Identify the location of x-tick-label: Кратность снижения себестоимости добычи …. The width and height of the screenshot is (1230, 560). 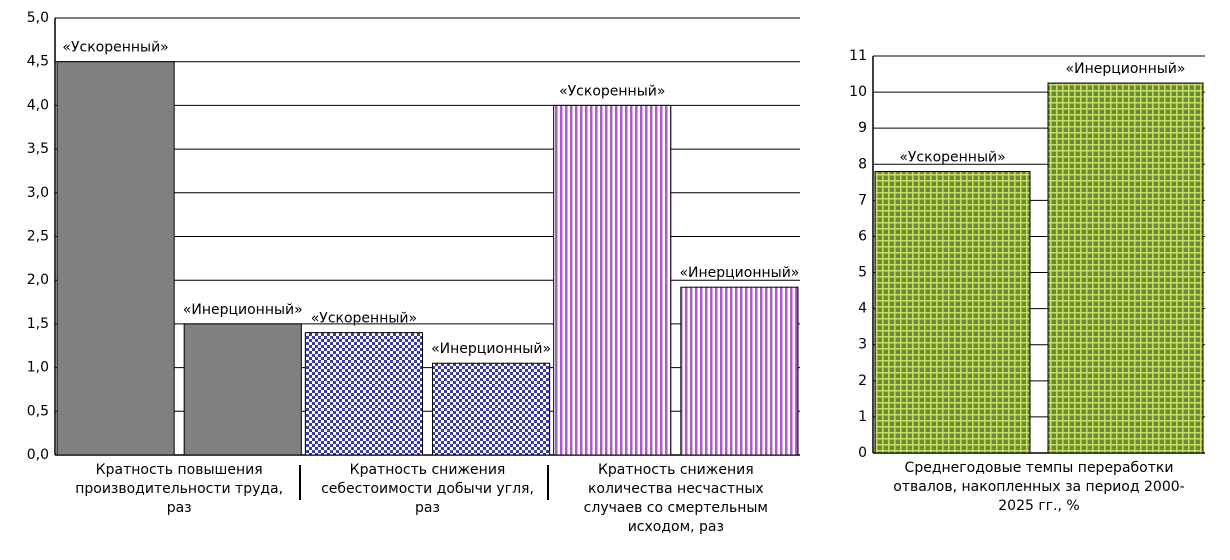
(427, 489).